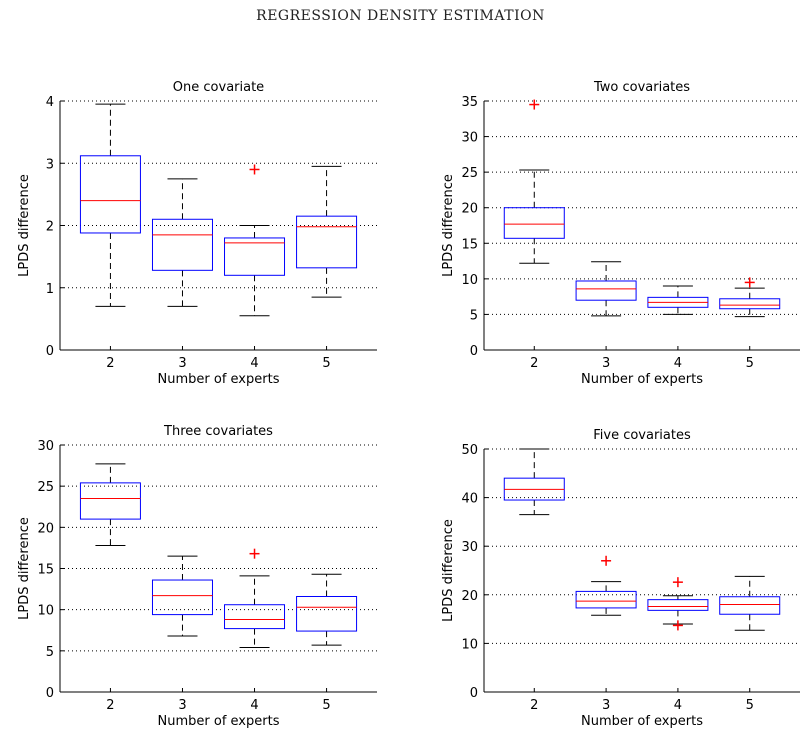 This screenshot has width=801, height=739. What do you see at coordinates (218, 431) in the screenshot?
I see `panel-title: Three covariates` at bounding box center [218, 431].